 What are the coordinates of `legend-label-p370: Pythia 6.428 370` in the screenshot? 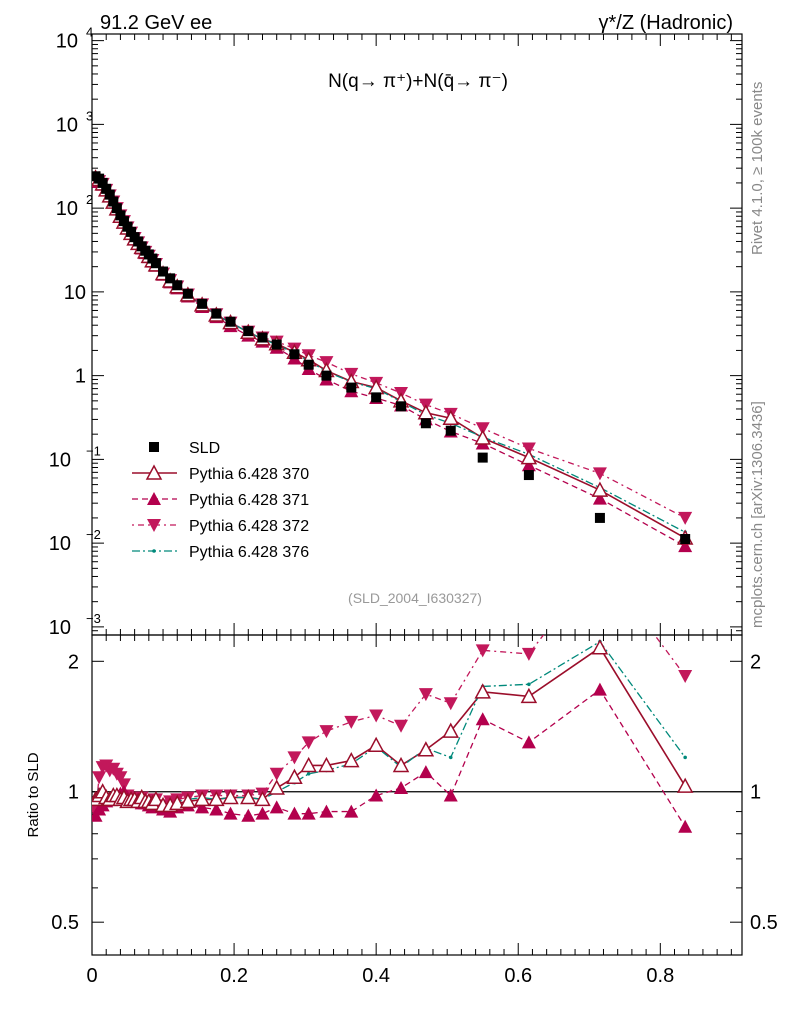 It's located at (249, 474).